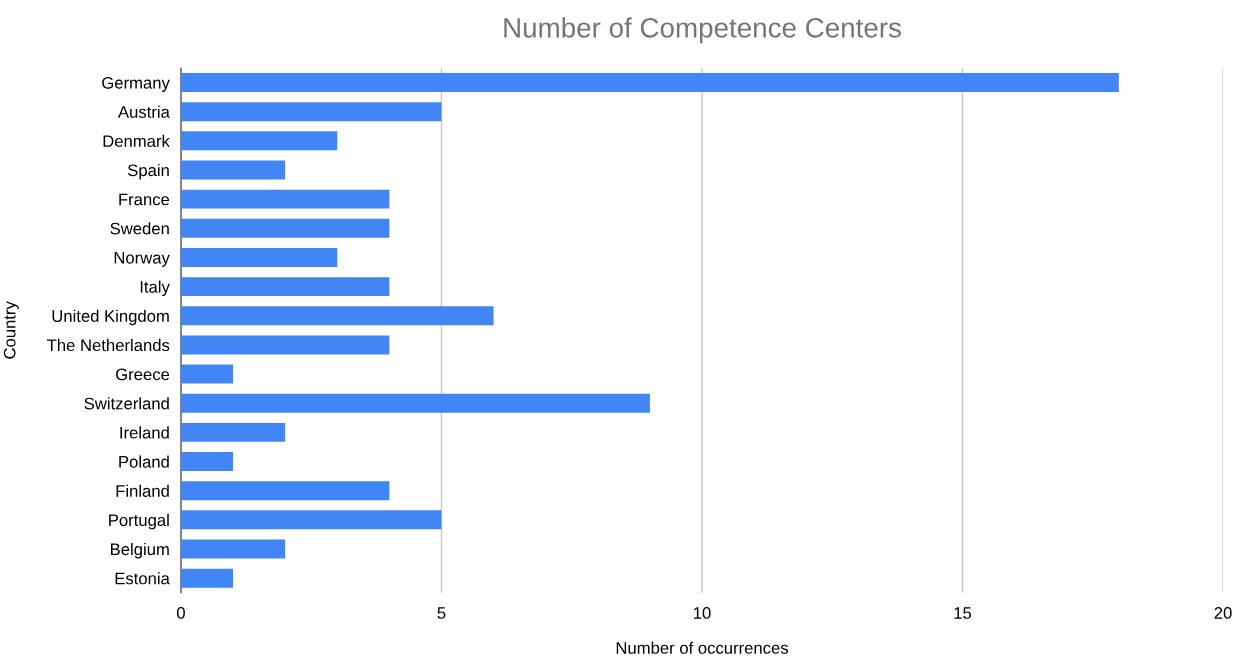 This screenshot has width=1248, height=666. I want to click on y-tick-label: Greece, so click(143, 374).